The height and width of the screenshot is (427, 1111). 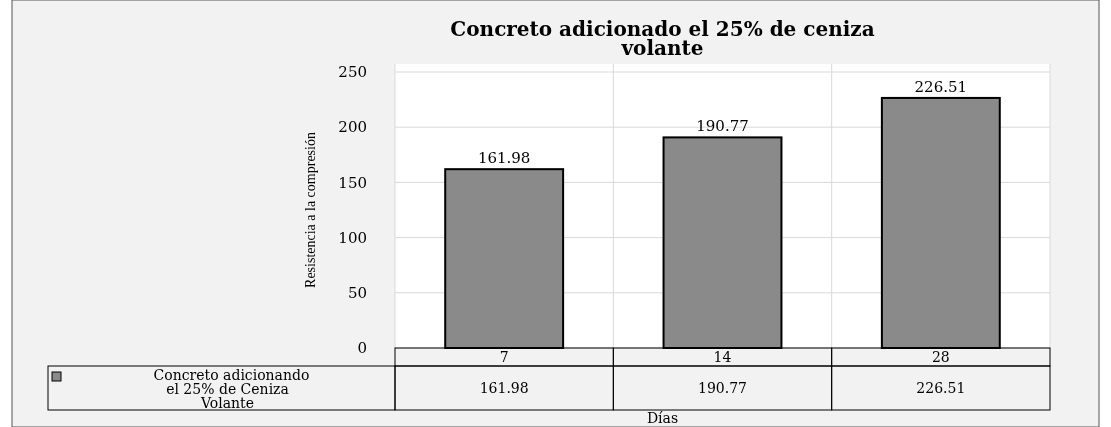 What do you see at coordinates (722, 126) in the screenshot?
I see `annotation: 190.77` at bounding box center [722, 126].